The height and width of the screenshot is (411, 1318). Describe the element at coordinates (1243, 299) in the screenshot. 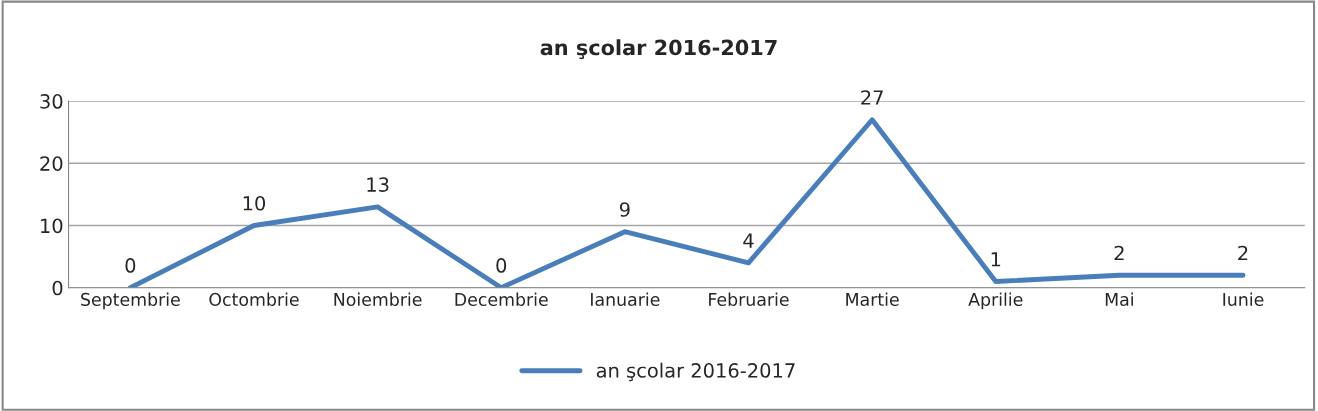

I see `x-tick-label: Iunie` at that location.